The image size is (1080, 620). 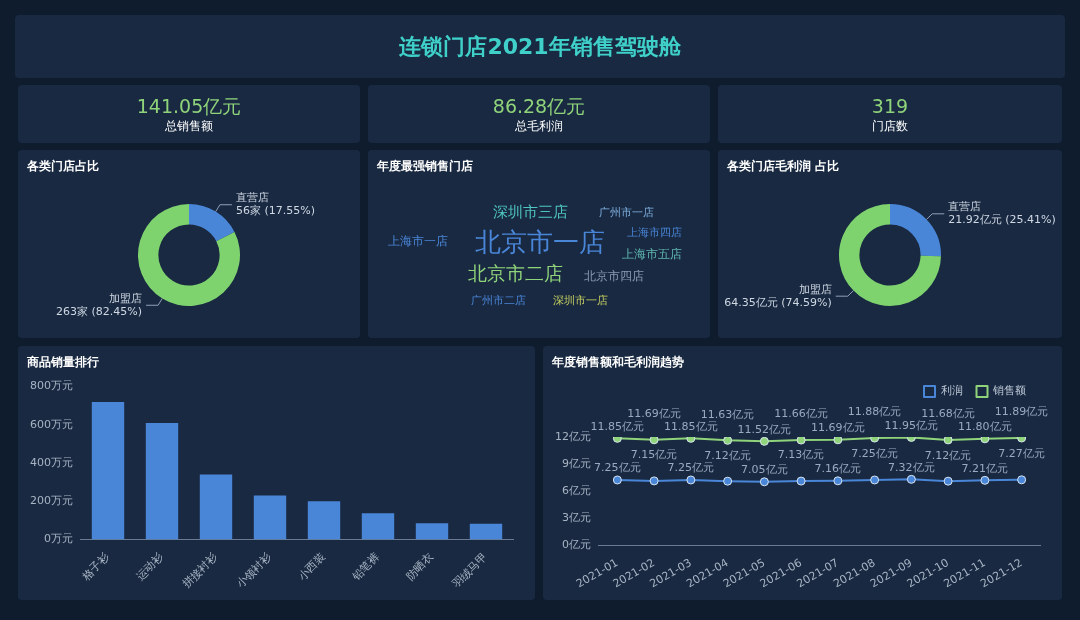 I want to click on category-label: 北京市一店, so click(x=540, y=242).